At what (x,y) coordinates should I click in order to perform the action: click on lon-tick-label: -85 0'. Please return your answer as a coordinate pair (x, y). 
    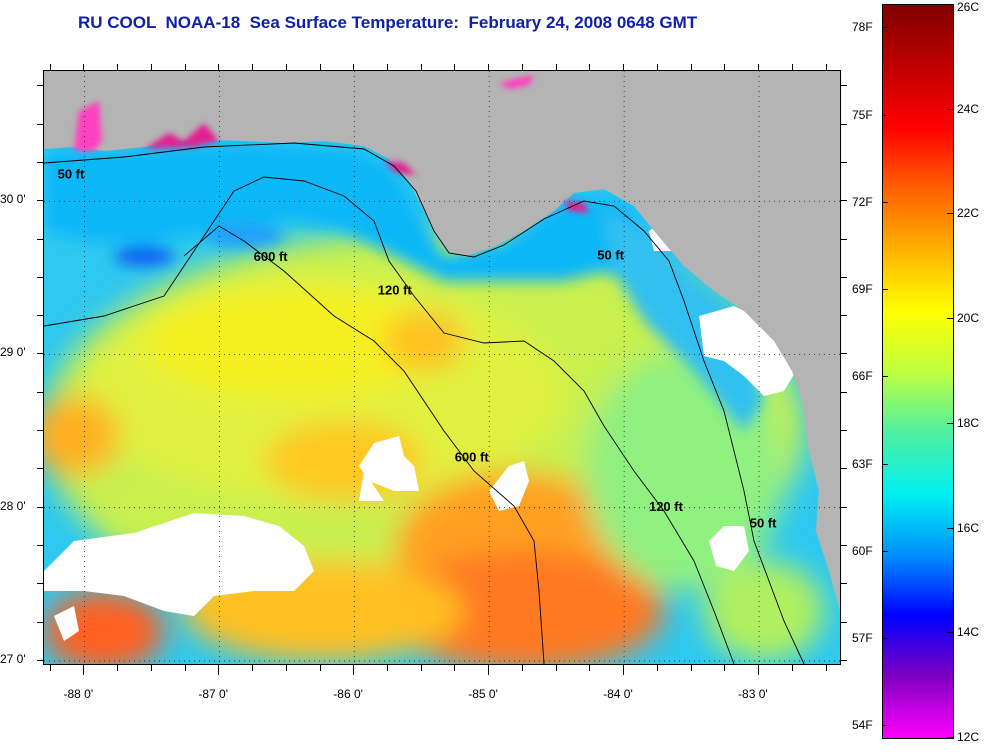
    Looking at the image, I should click on (483, 694).